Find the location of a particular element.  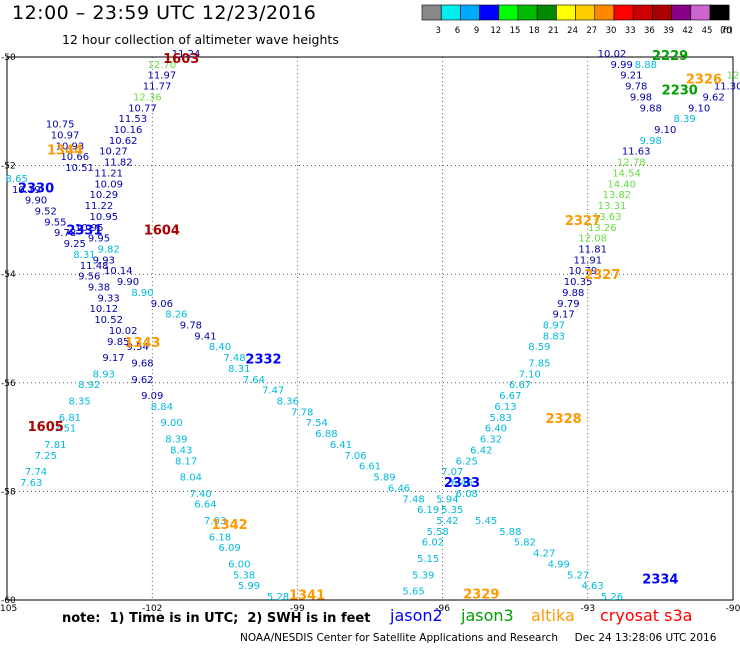

pass-time-label: 1344 is located at coordinates (65, 150).